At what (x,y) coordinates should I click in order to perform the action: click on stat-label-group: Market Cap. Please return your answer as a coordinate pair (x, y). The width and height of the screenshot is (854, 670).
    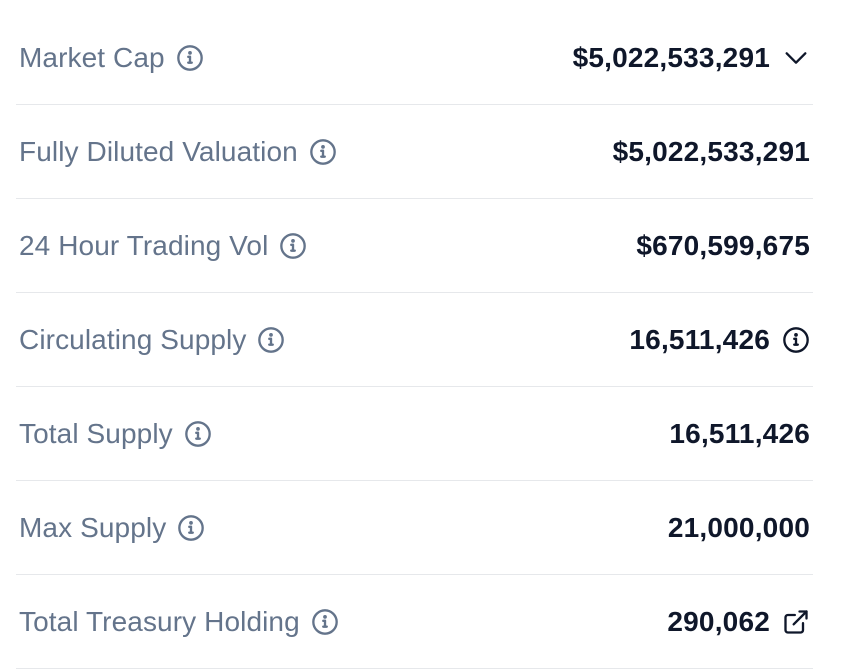
    Looking at the image, I should click on (110, 58).